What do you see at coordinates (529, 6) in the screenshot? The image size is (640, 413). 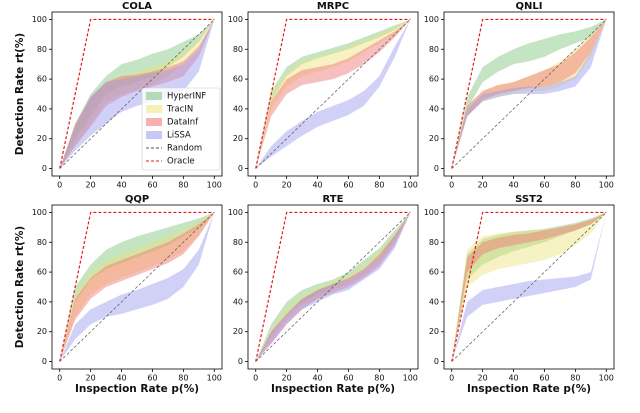 I see `subplot-title: QNLI` at bounding box center [529, 6].